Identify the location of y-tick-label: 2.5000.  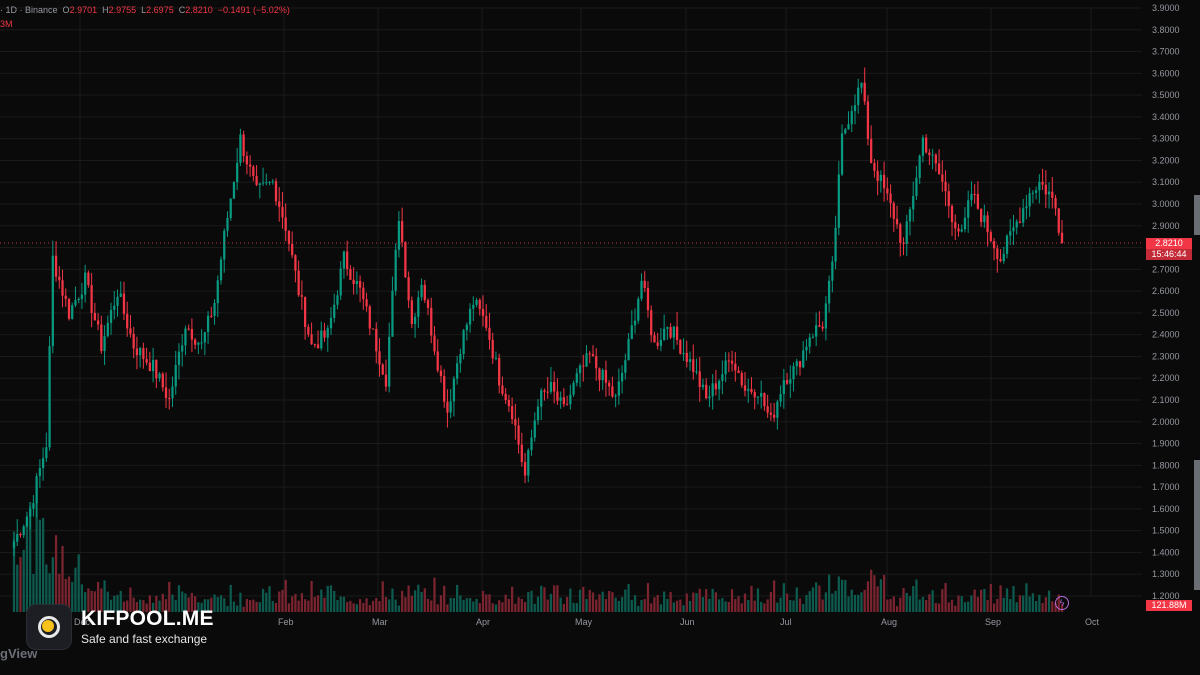
(1166, 313).